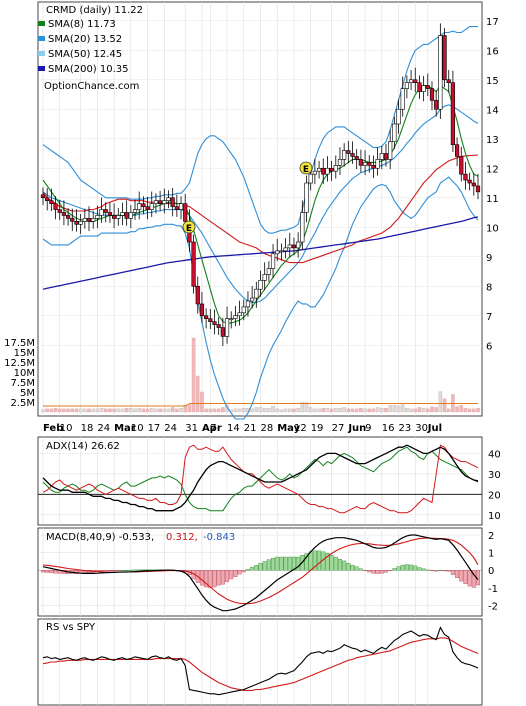 This screenshot has width=526, height=706. What do you see at coordinates (405, 428) in the screenshot?
I see `x-tick-label: 23` at bounding box center [405, 428].